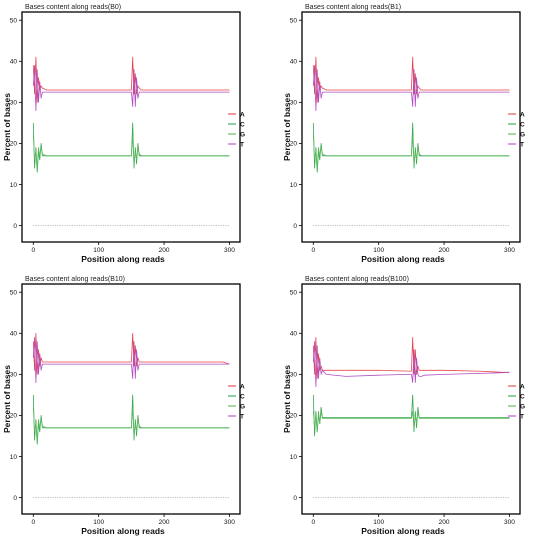  What do you see at coordinates (353, 7) in the screenshot?
I see `chart-title: Bases content along reads(B1)` at bounding box center [353, 7].